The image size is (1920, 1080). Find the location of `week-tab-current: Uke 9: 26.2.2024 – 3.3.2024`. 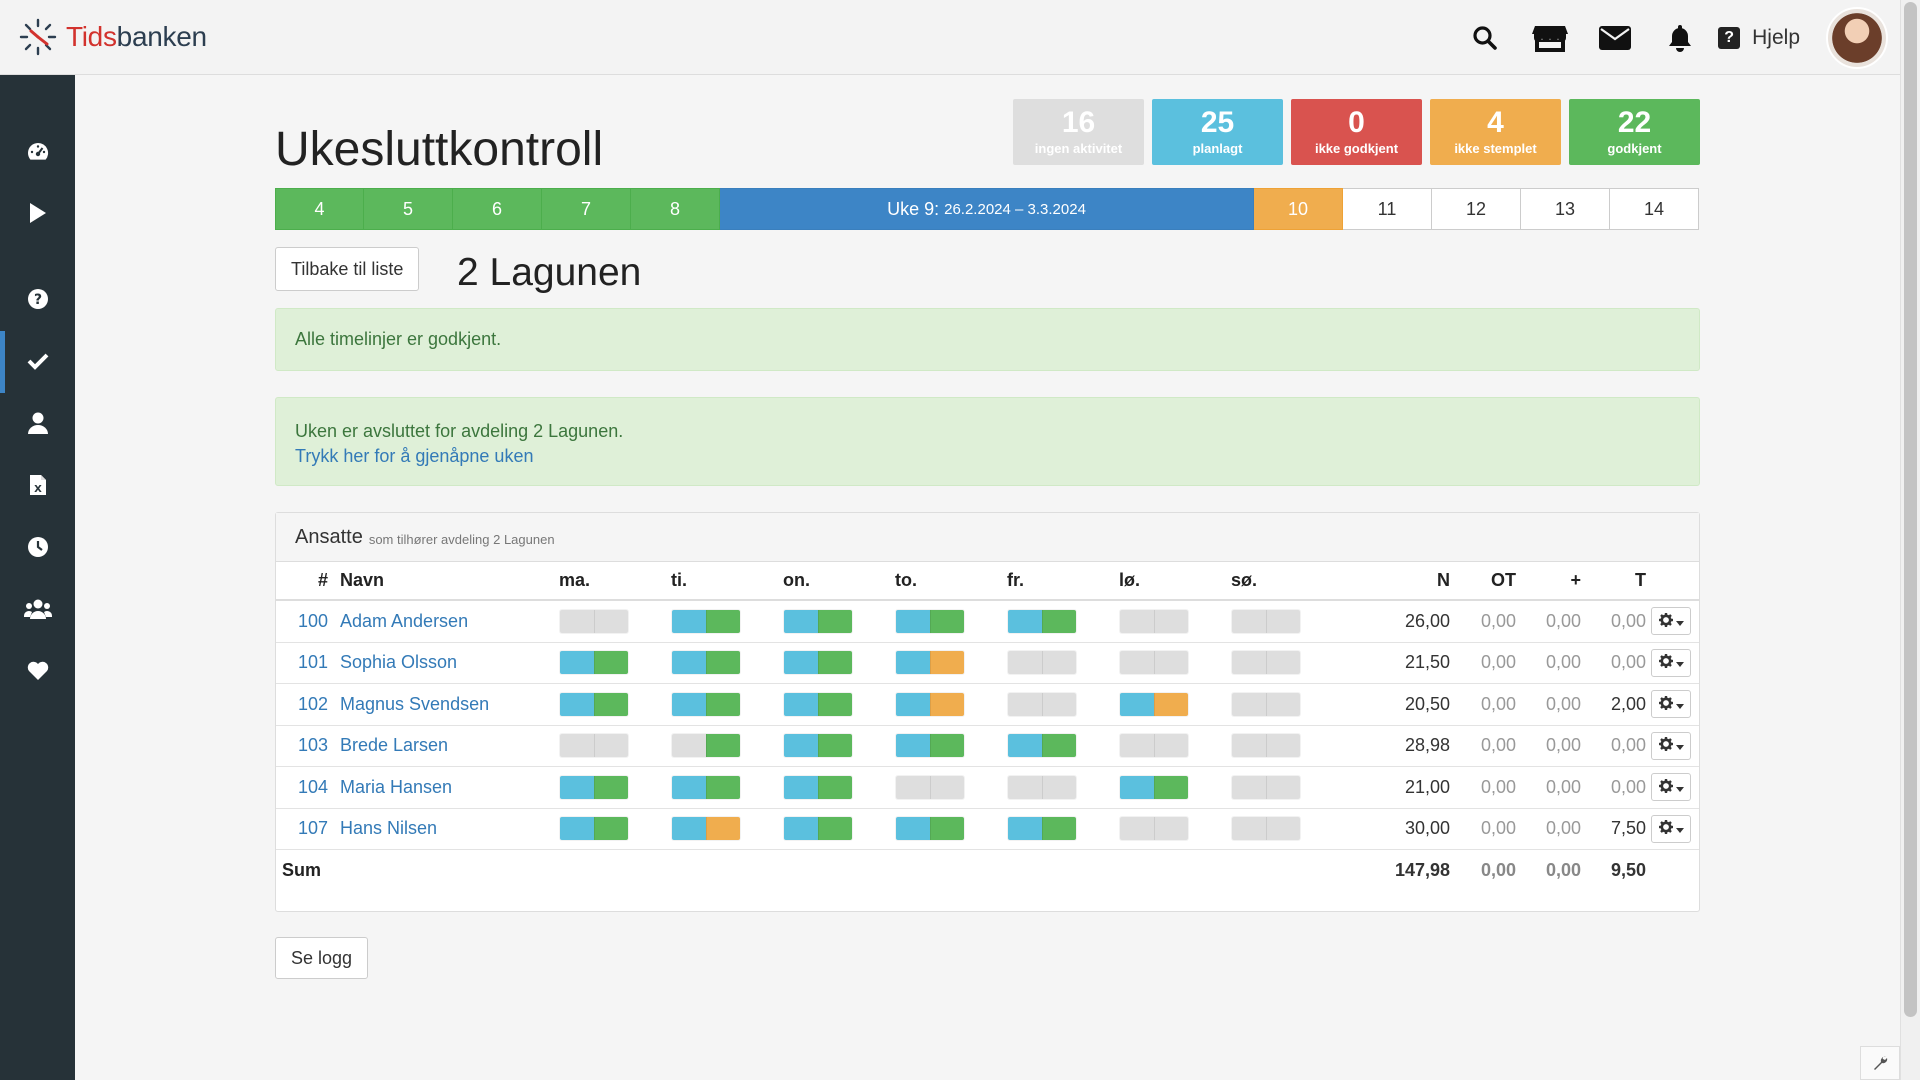

week-tab-current: Uke 9: 26.2.2024 – 3.3.2024 is located at coordinates (987, 209).